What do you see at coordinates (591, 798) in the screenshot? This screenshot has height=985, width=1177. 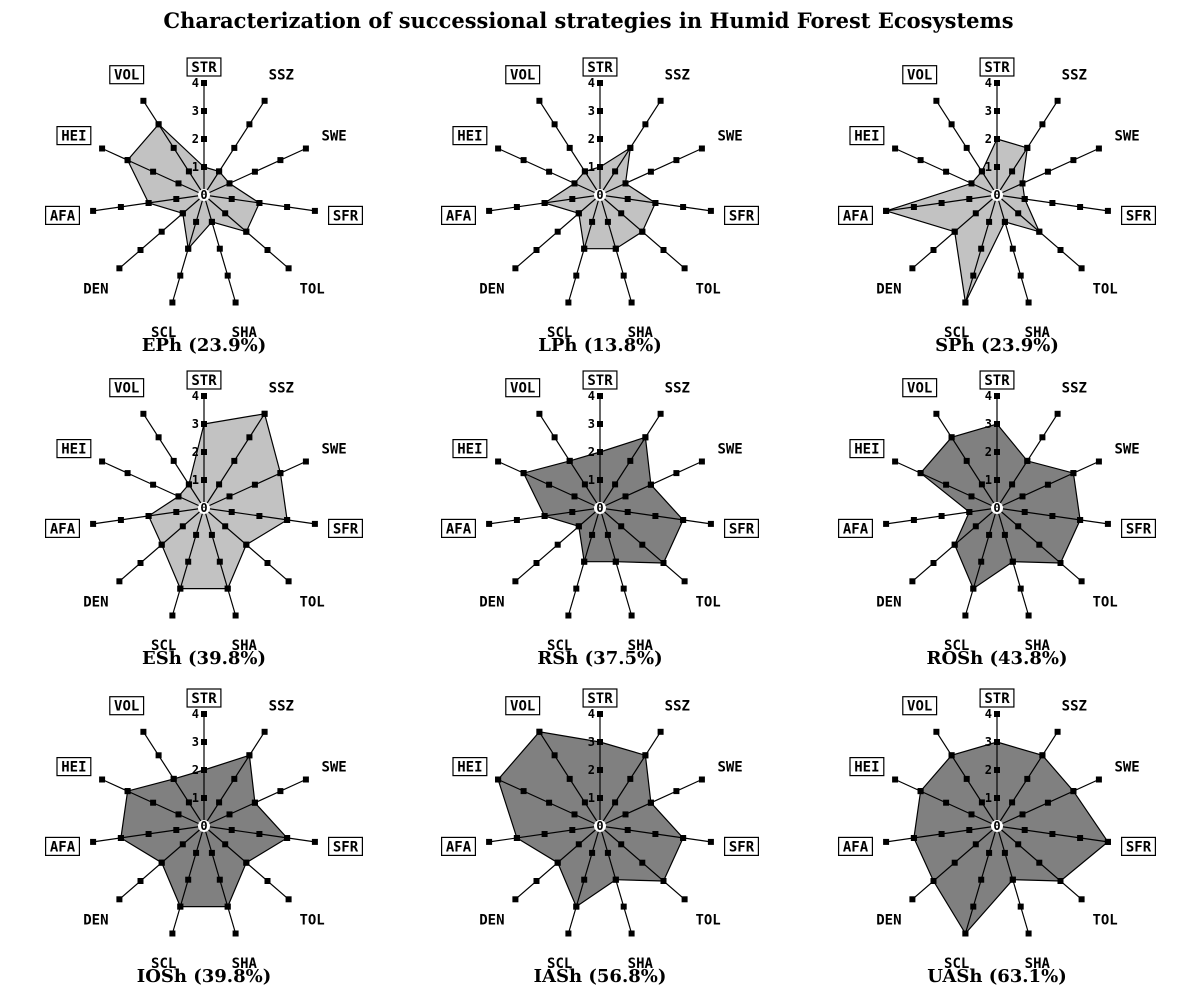 I see `scale-label: 1` at bounding box center [591, 798].